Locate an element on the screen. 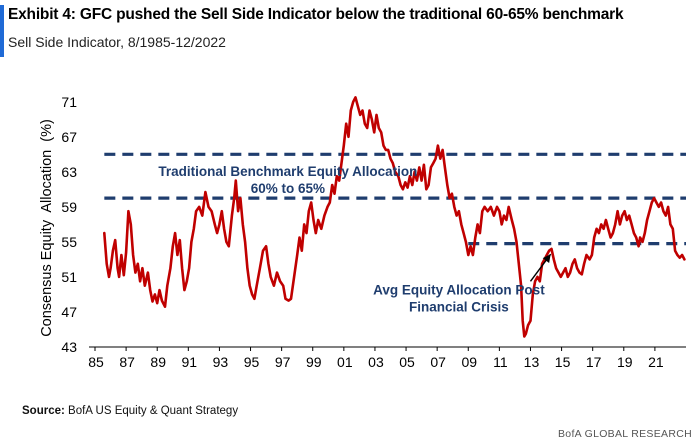 The image size is (700, 445). x-tick-label: 89 is located at coordinates (158, 362).